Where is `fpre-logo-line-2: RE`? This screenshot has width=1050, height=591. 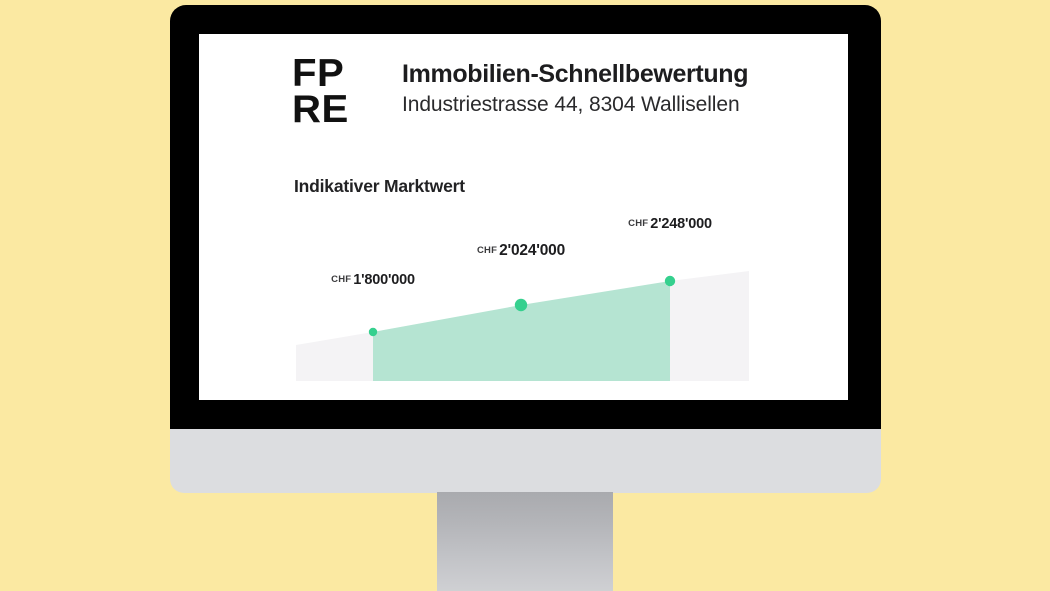
fpre-logo-line-2: RE is located at coordinates (320, 109).